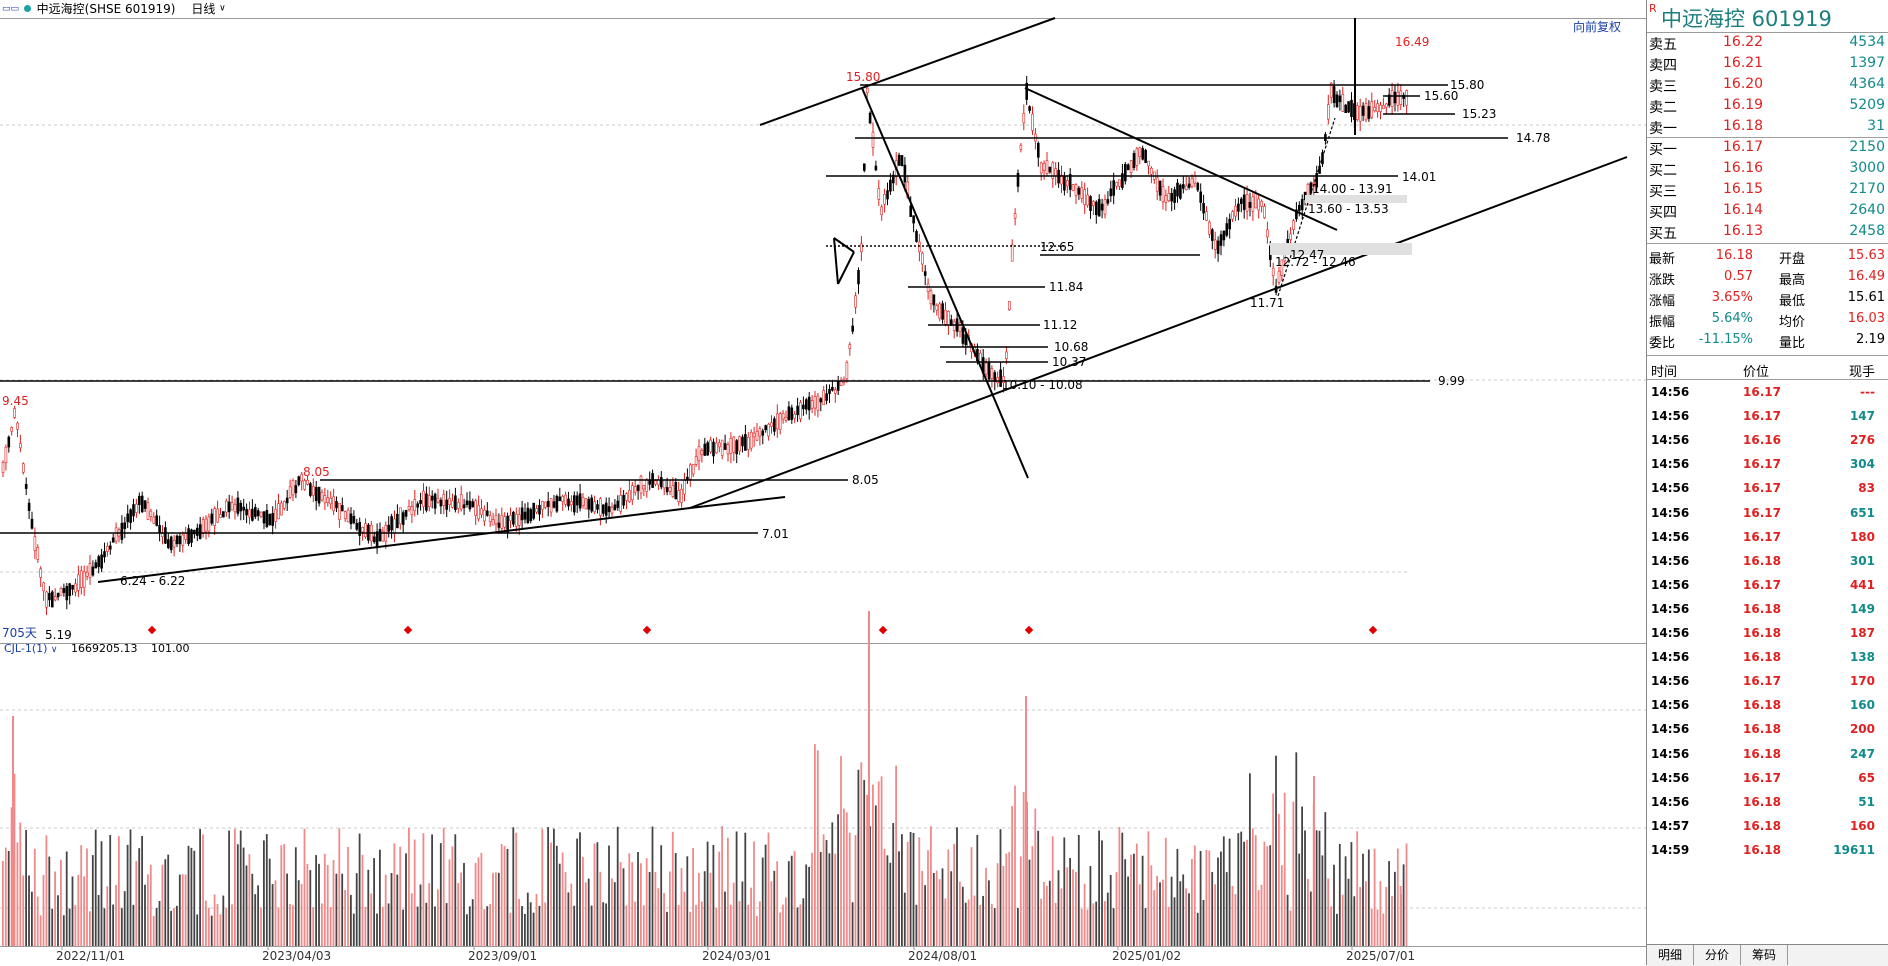 The image size is (1888, 966). I want to click on label-1360: 13.60 - 13.53, so click(1348, 209).